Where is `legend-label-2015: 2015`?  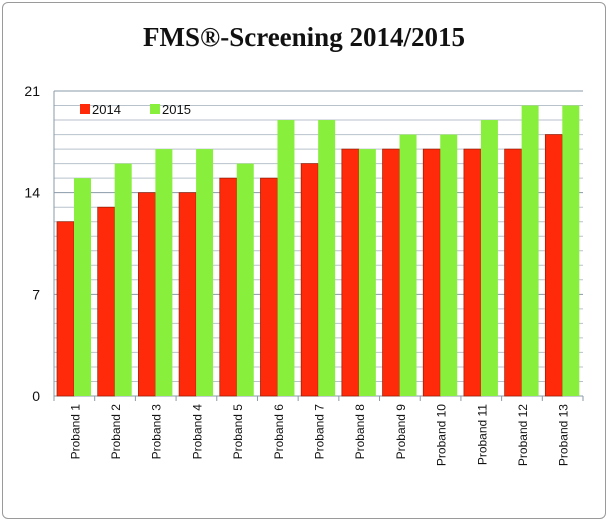
legend-label-2015: 2015 is located at coordinates (176, 109).